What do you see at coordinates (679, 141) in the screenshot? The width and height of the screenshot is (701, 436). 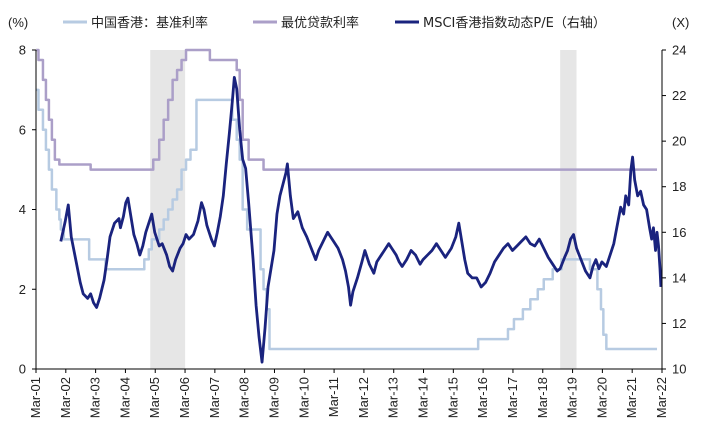 I see `right-tick-label: 20` at bounding box center [679, 141].